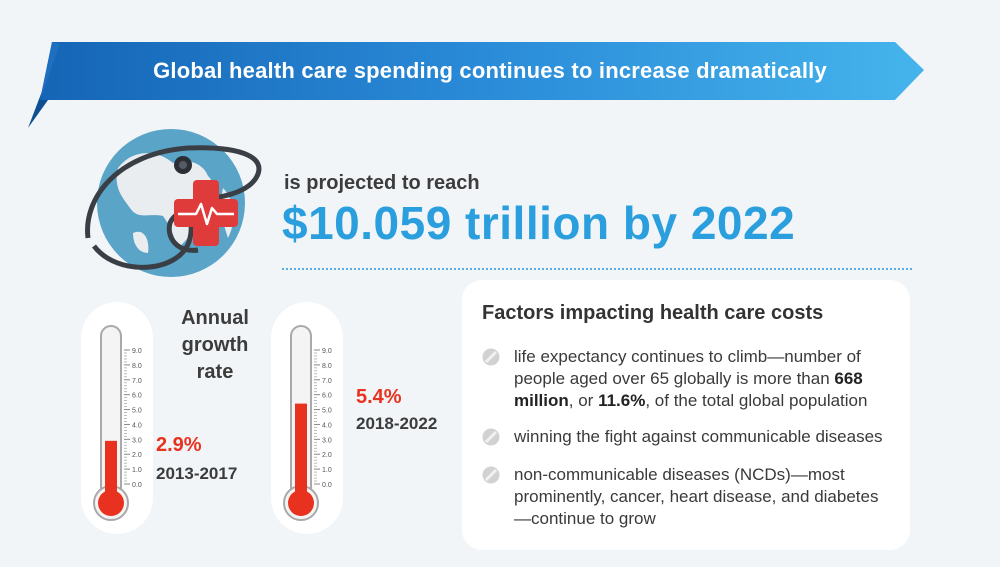 Image resolution: width=1000 pixels, height=567 pixels. Describe the element at coordinates (597, 269) in the screenshot. I see `dotted-divider` at that location.